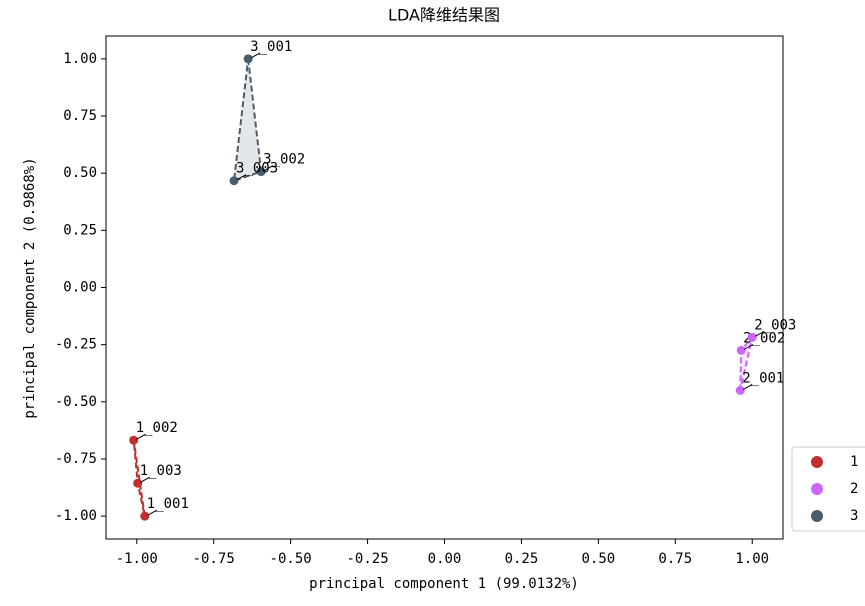 The width and height of the screenshot is (865, 606). What do you see at coordinates (444, 15) in the screenshot?
I see `chart-title: LDA降维结果图` at bounding box center [444, 15].